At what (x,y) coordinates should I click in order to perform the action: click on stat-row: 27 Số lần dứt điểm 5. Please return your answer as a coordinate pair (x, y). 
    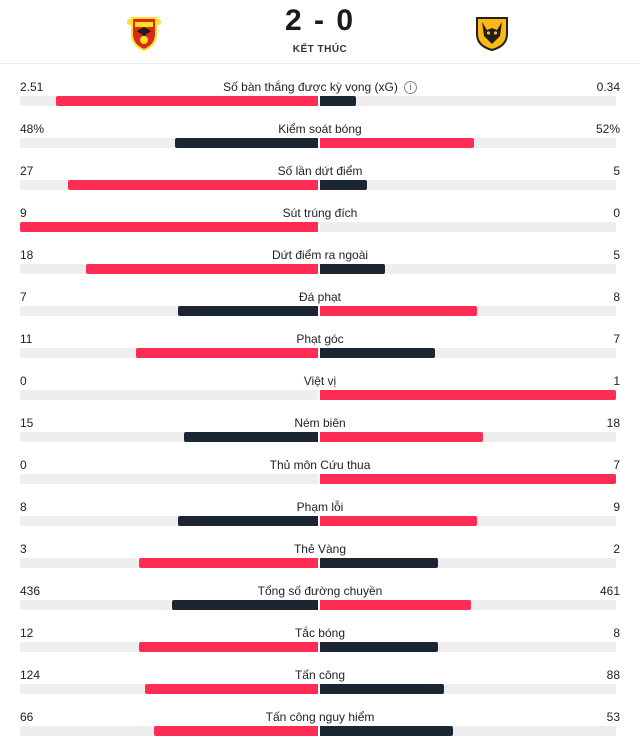
    Looking at the image, I should click on (320, 183).